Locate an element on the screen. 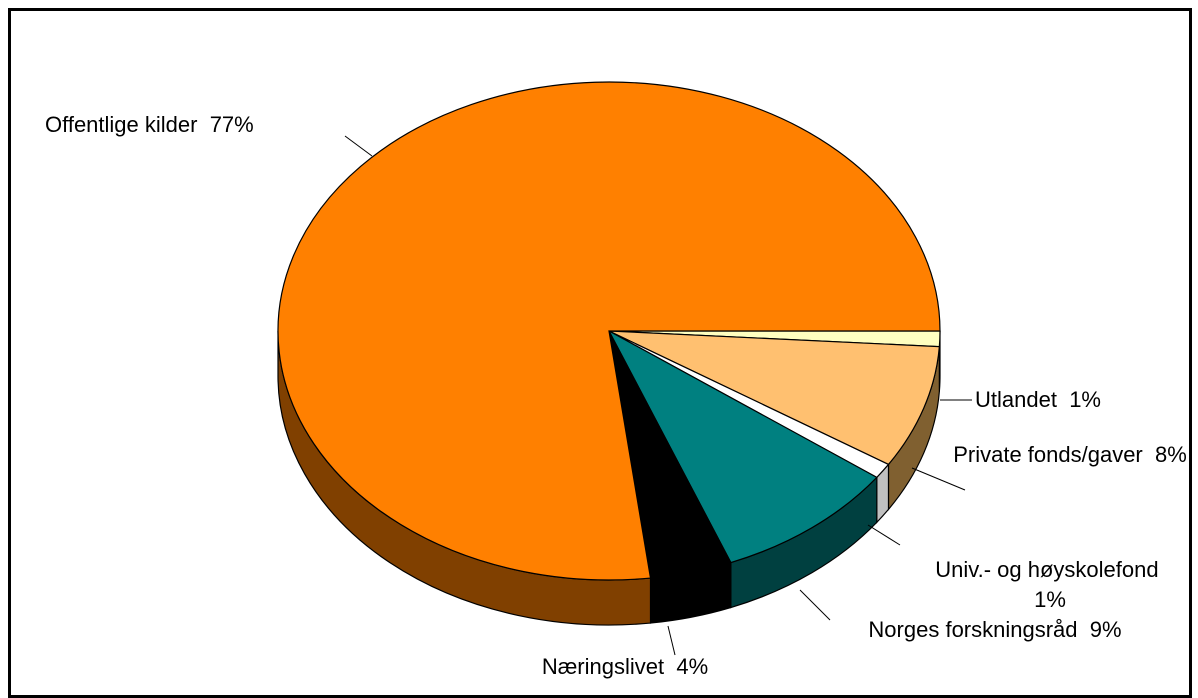  category-name: Offentlige kilder is located at coordinates (121, 124).